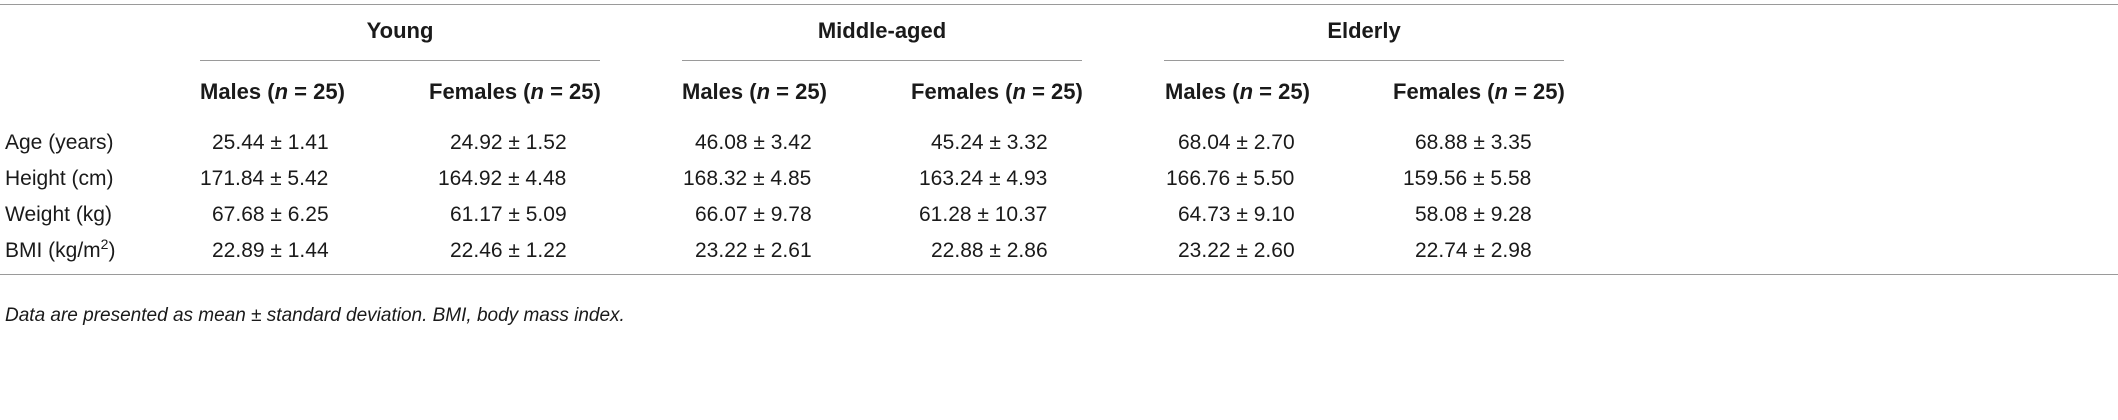  What do you see at coordinates (112, 250) in the screenshot?
I see `row-label-suffix: )` at bounding box center [112, 250].